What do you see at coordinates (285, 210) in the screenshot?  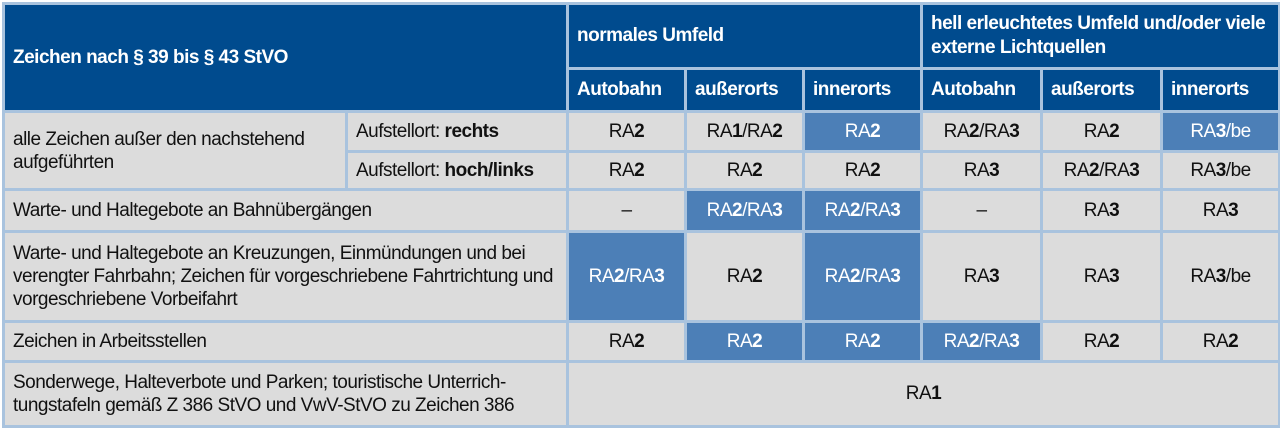 I see `row-label: Warte- und Haltegebote an Bahnübergängen` at bounding box center [285, 210].